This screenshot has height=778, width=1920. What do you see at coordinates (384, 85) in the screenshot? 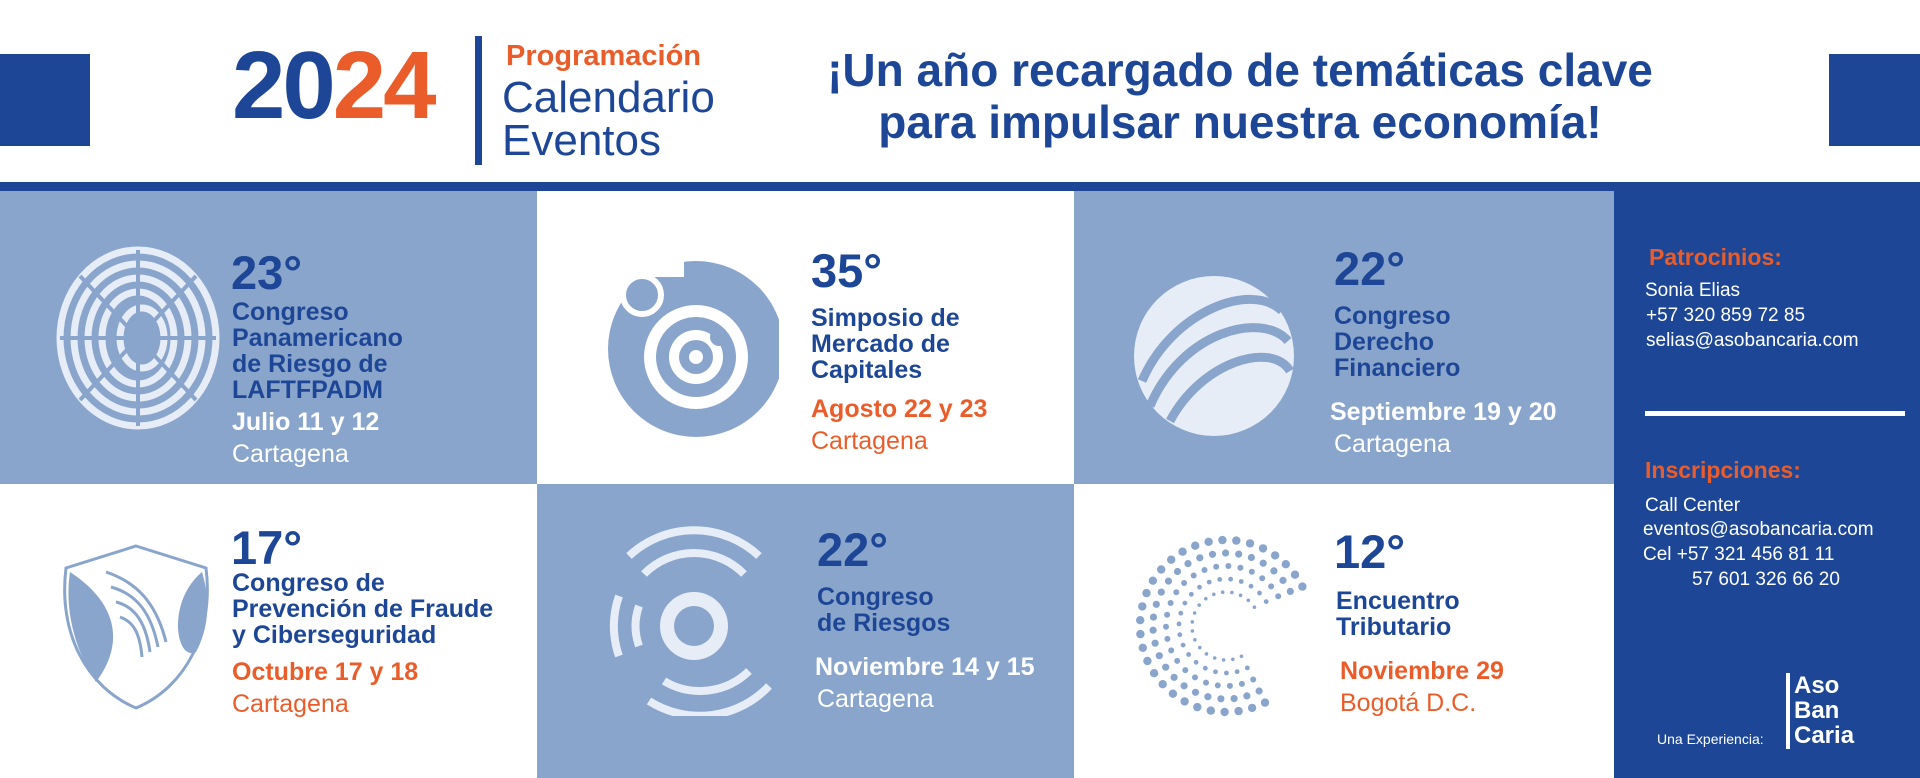
I see `year-part-2: 24` at bounding box center [384, 85].